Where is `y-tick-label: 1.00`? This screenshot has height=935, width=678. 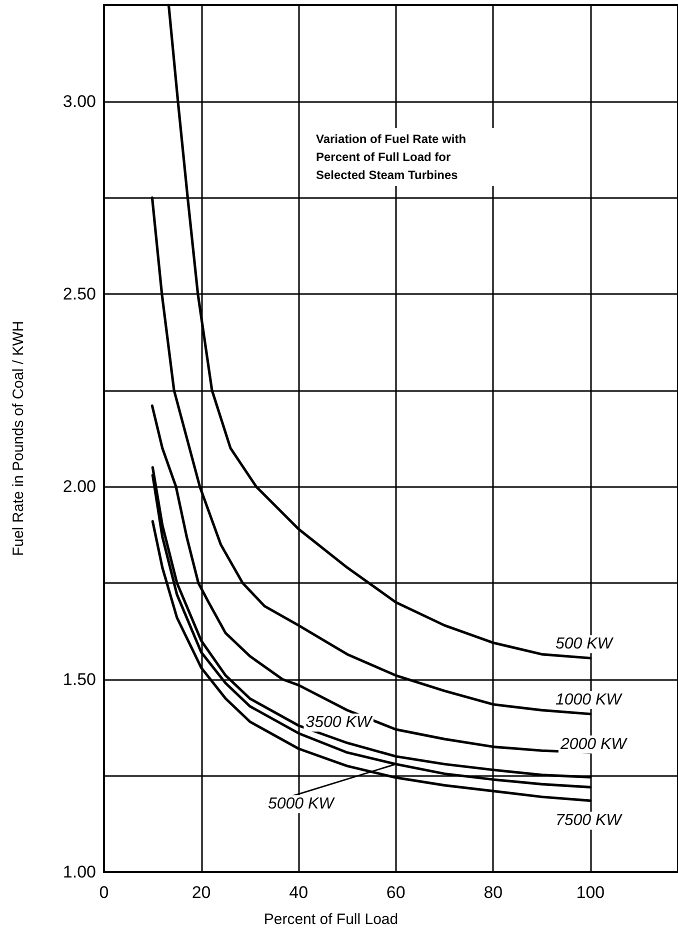
y-tick-label: 1.00 is located at coordinates (79, 872).